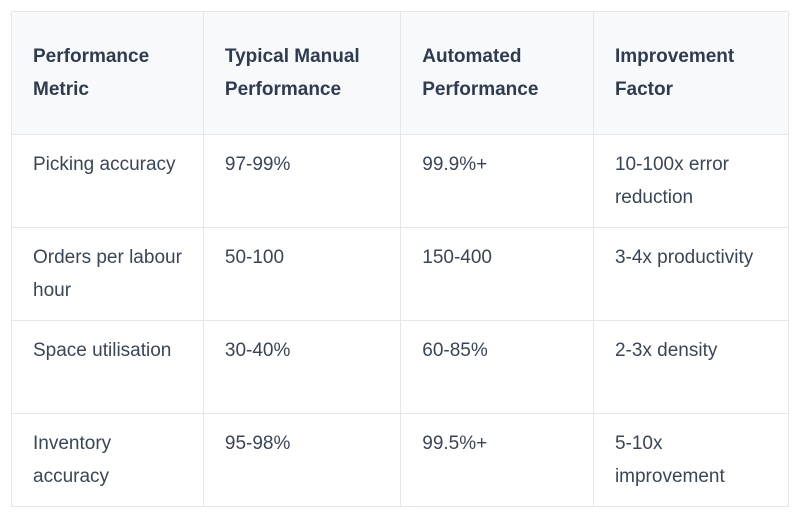 This screenshot has width=800, height=515. What do you see at coordinates (302, 181) in the screenshot?
I see `cell-manual-performance: 97-99%` at bounding box center [302, 181].